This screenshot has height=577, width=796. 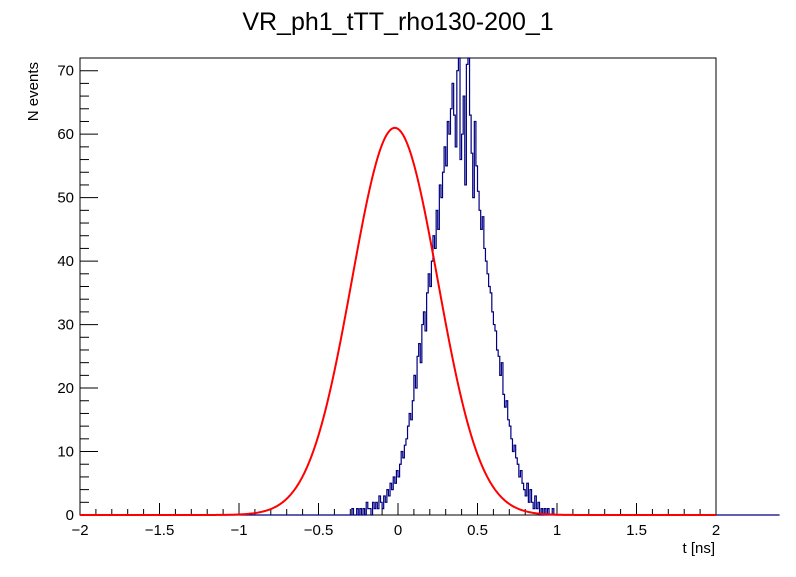 What do you see at coordinates (65, 388) in the screenshot?
I see `y-tick-label: 20` at bounding box center [65, 388].